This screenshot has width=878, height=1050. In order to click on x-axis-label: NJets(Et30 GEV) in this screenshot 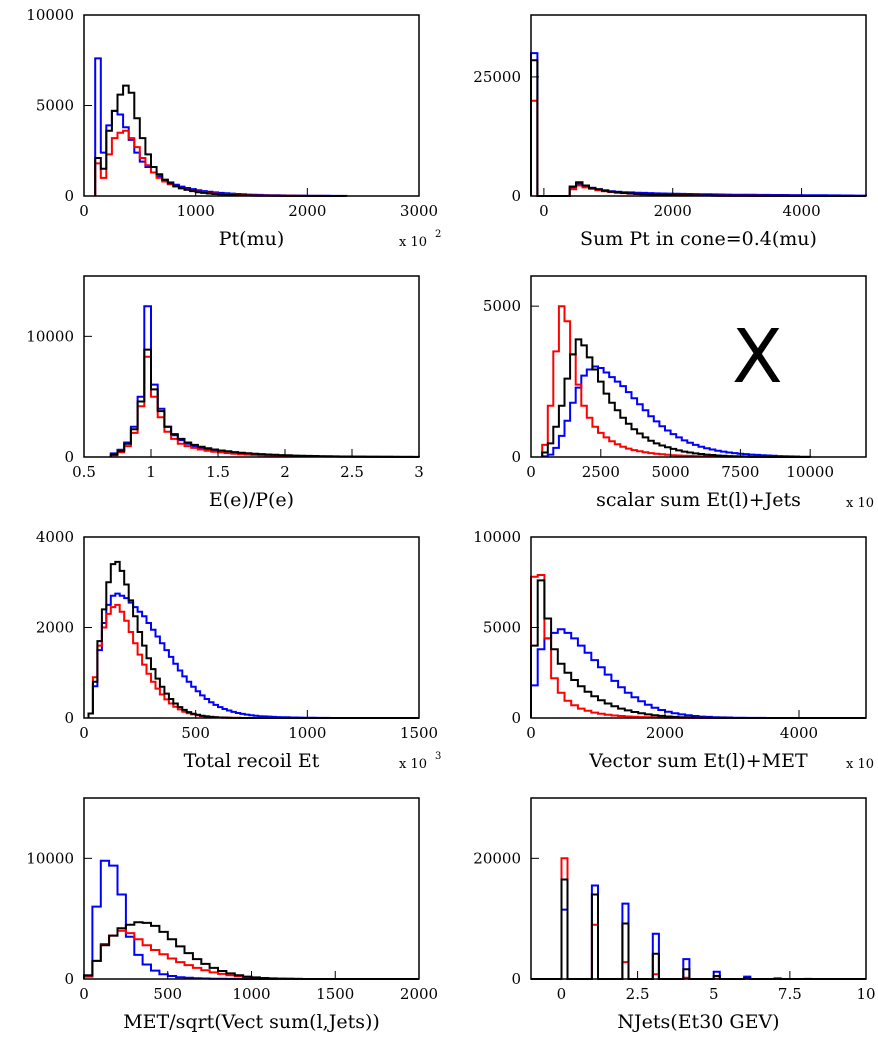, I will do `click(698, 1022)`.